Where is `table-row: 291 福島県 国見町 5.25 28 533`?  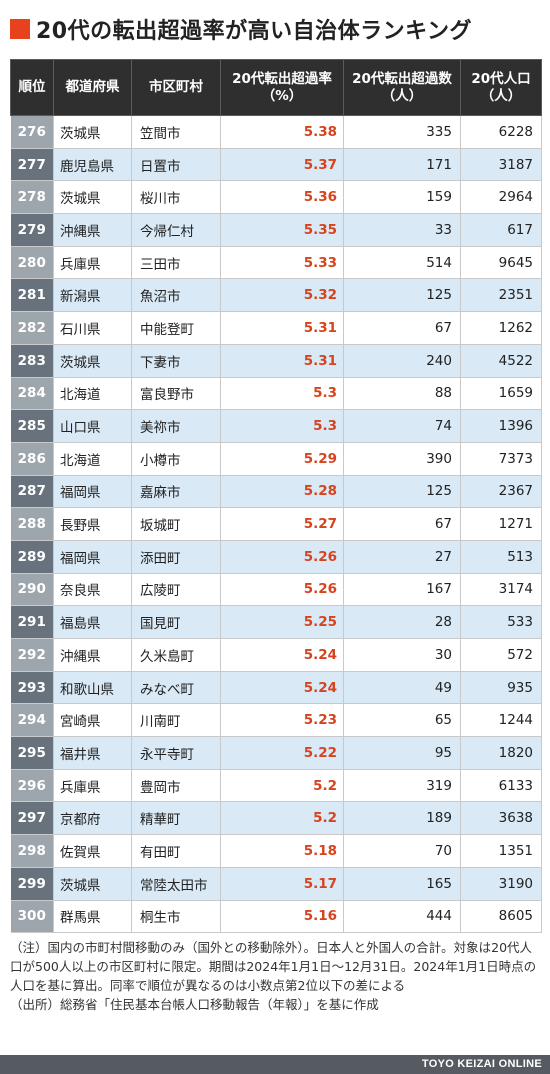 table-row: 291 福島県 国見町 5.25 28 533 is located at coordinates (276, 622).